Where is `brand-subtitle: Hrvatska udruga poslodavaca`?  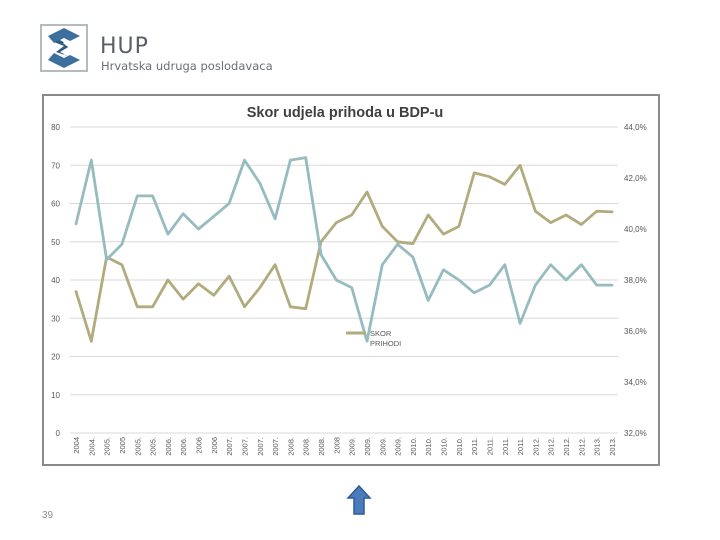
brand-subtitle: Hrvatska udruga poslodavaca is located at coordinates (187, 66).